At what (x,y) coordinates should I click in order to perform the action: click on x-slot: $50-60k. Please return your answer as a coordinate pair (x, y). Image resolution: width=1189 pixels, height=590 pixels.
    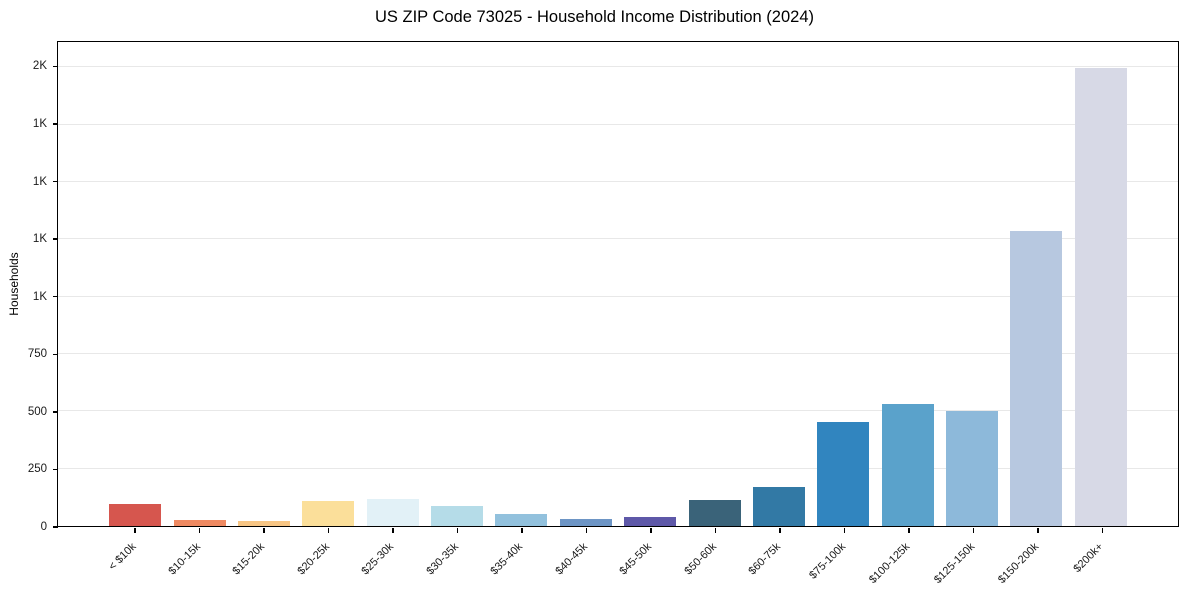
    Looking at the image, I should click on (715, 558).